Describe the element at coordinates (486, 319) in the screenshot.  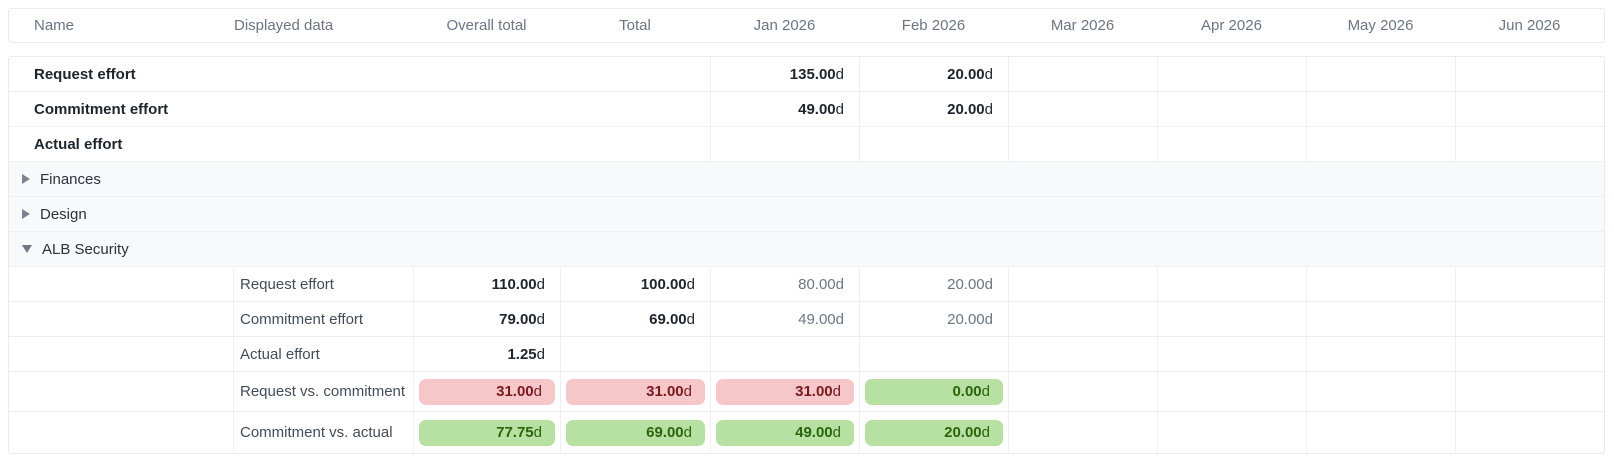
I see `cell-overall-total: 79.00 d` at that location.